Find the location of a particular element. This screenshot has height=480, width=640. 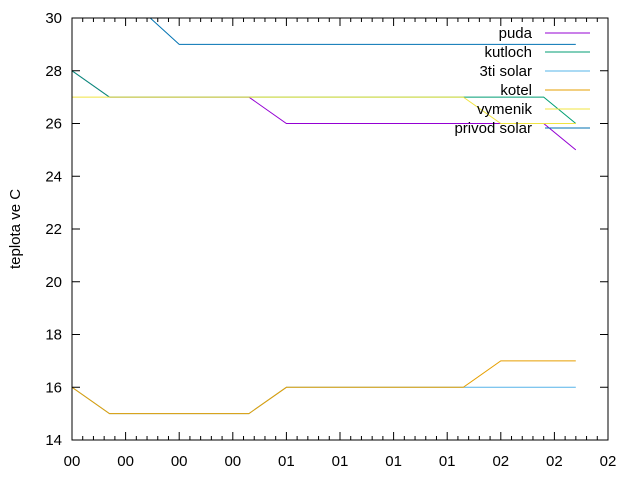

series-line-vymenik is located at coordinates (324, 110).